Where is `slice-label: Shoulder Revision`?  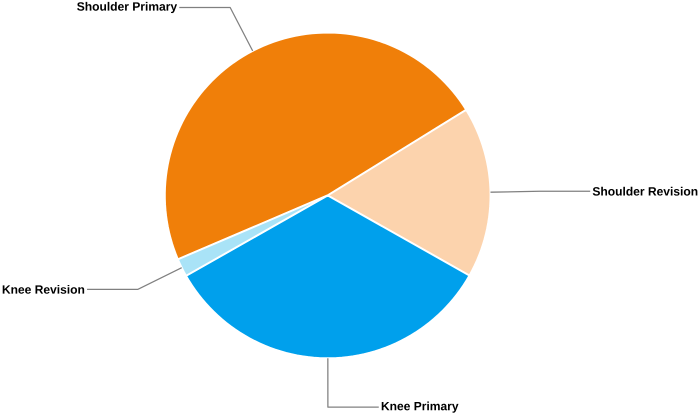
slice-label: Shoulder Revision is located at coordinates (645, 191).